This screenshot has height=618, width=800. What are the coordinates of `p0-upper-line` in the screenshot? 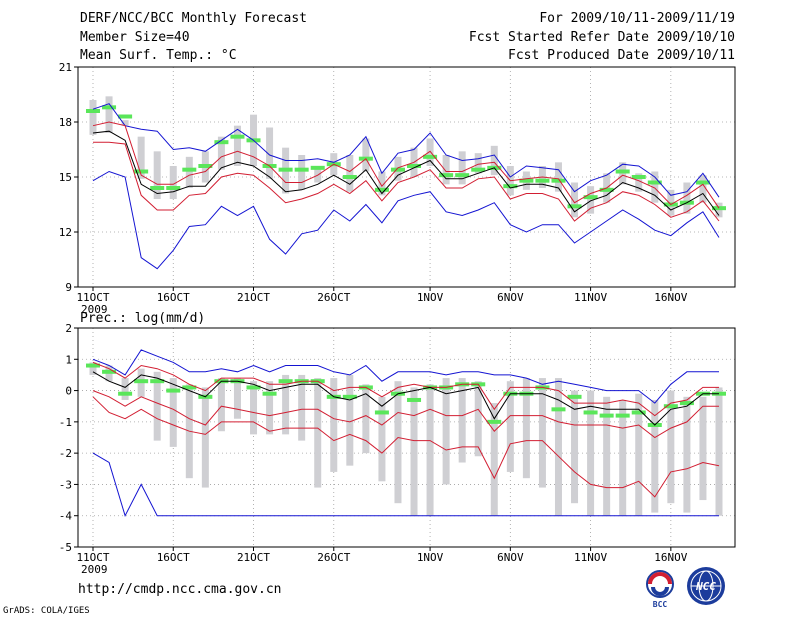 It's located at (406, 165).